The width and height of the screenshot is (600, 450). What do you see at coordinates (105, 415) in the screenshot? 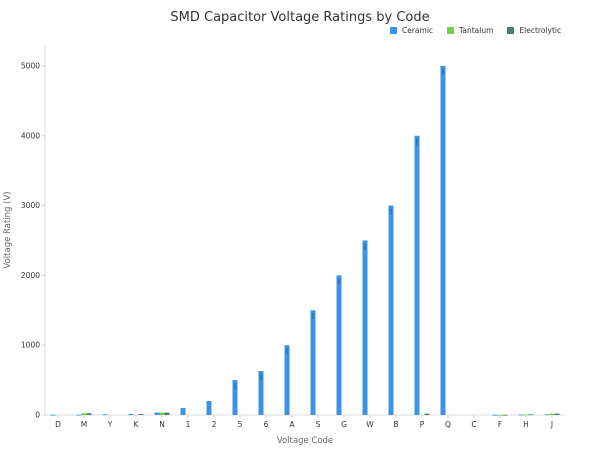
I see `bar-ceramic-Y` at bounding box center [105, 415].